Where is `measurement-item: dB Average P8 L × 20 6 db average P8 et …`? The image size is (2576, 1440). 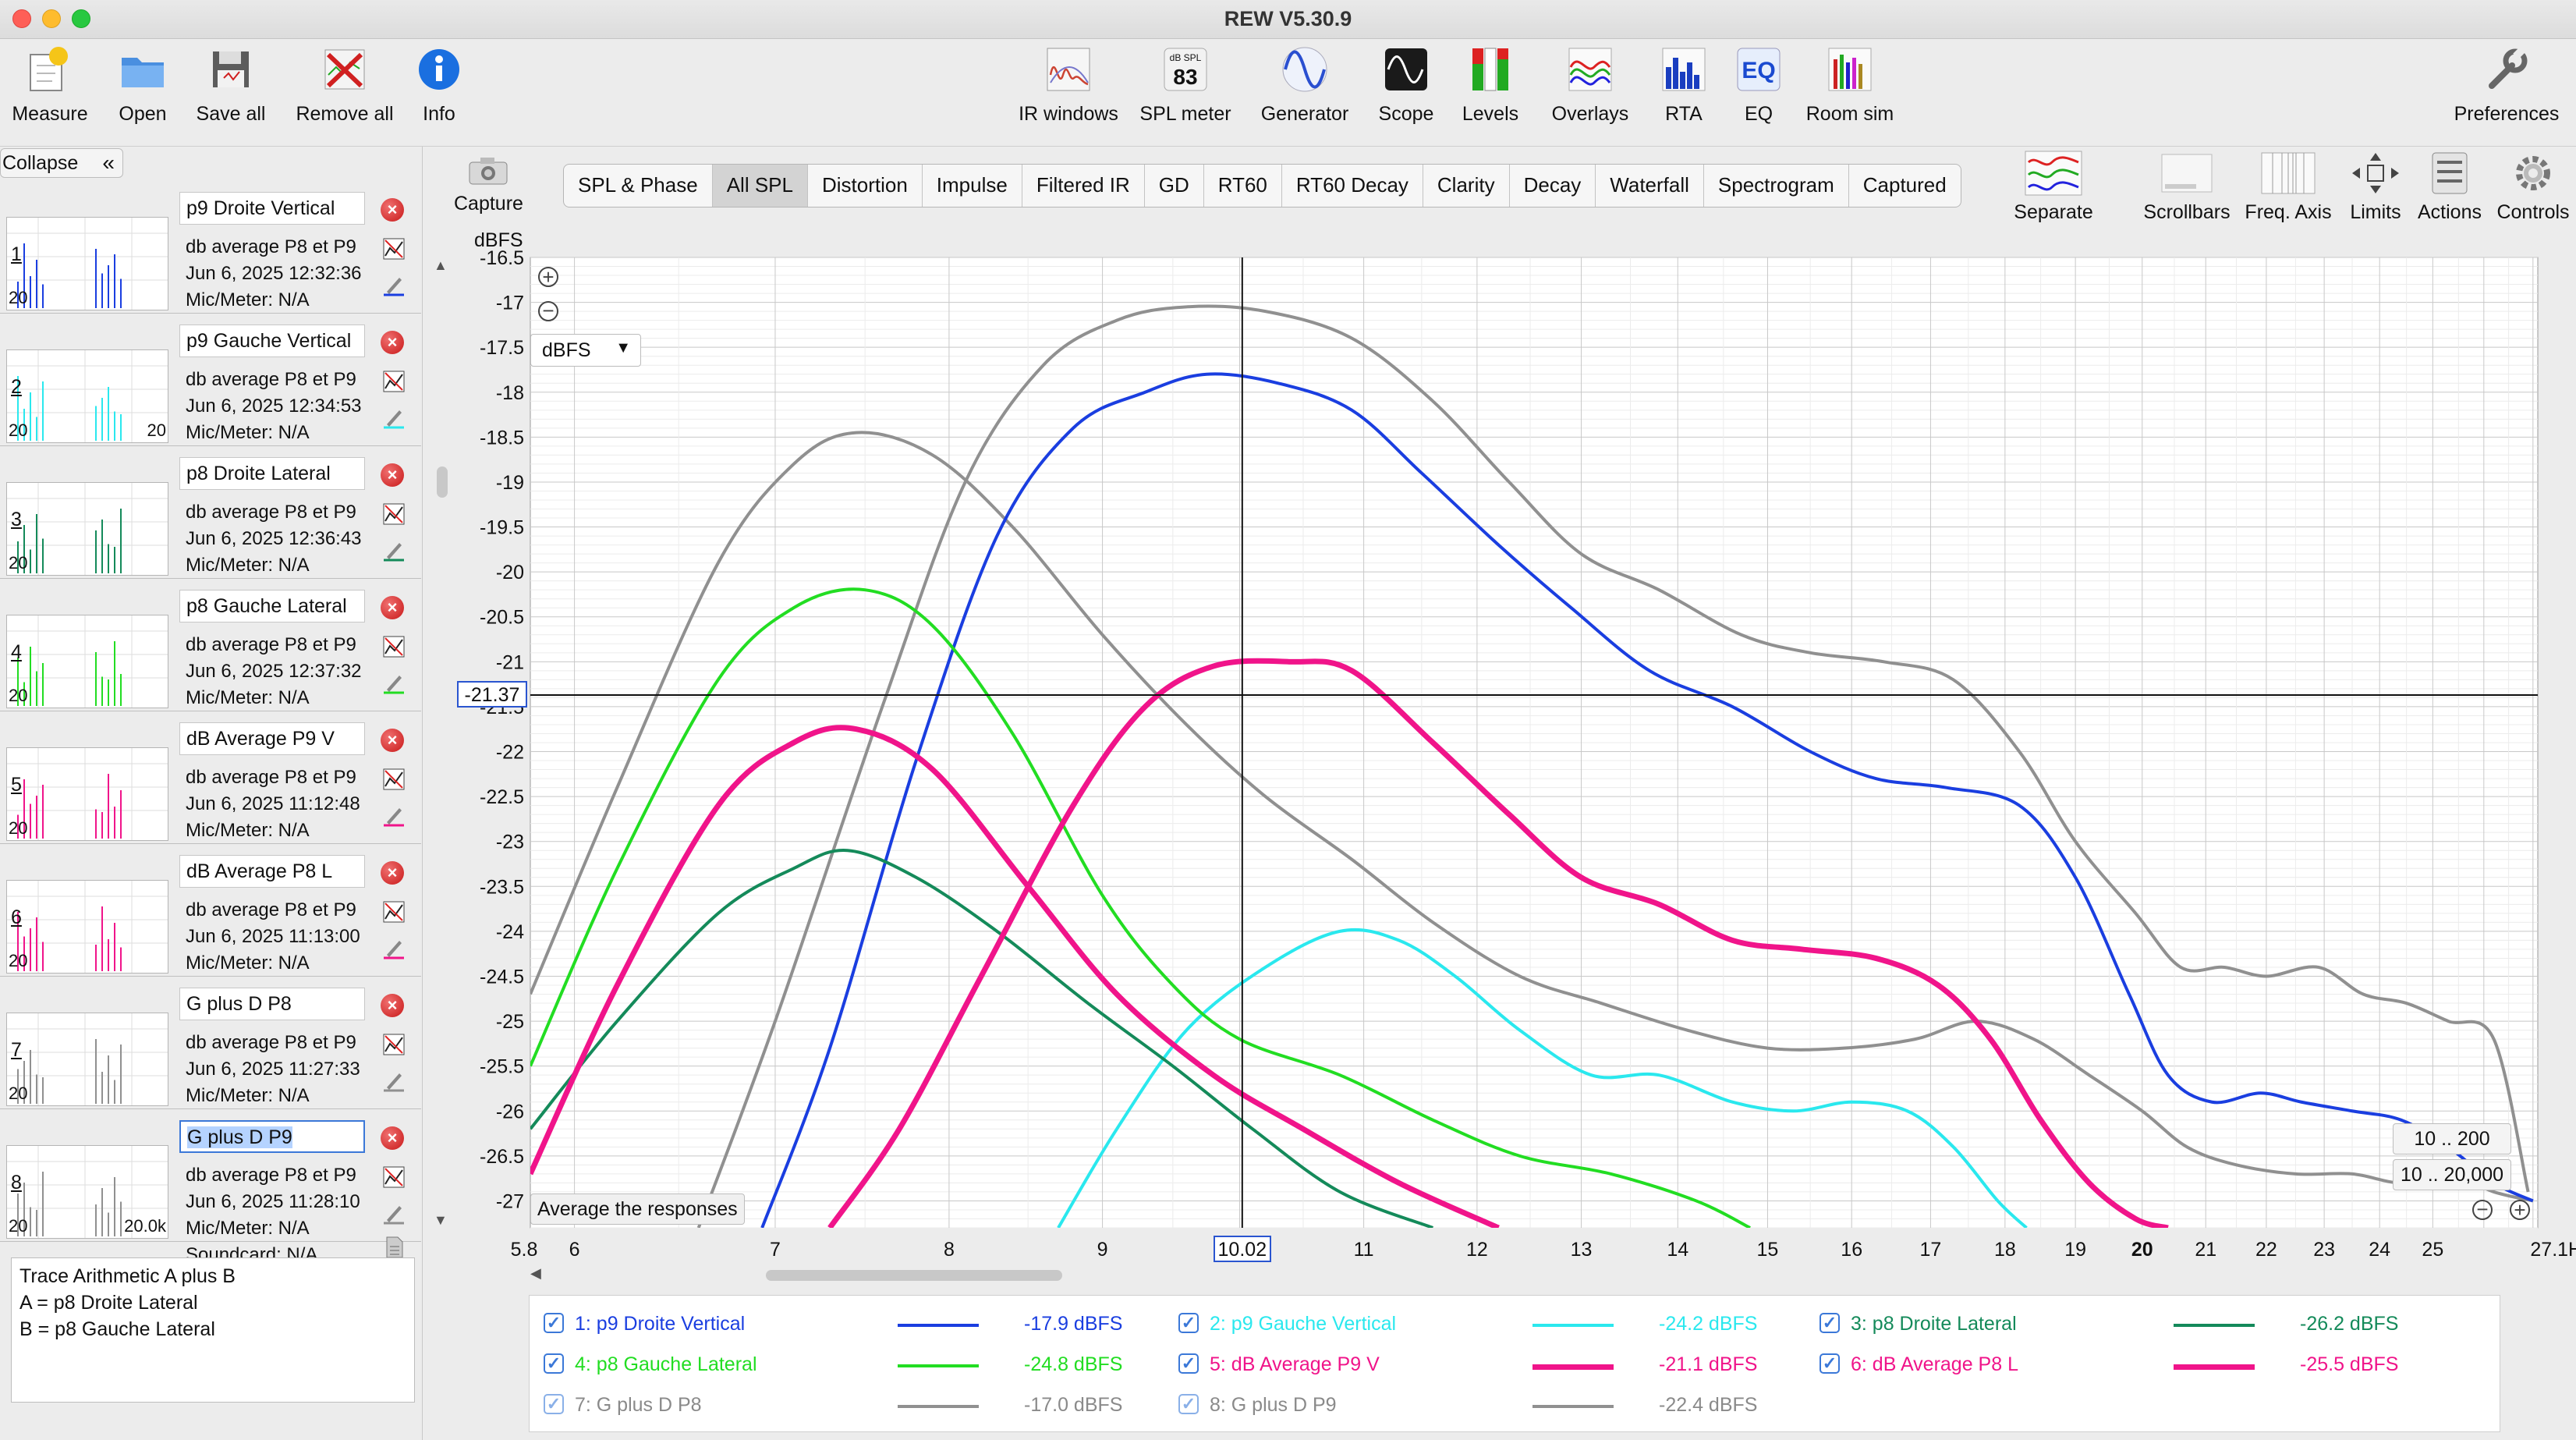
measurement-item: dB Average P8 L × 20 6 db average P8 et … is located at coordinates (211, 911).